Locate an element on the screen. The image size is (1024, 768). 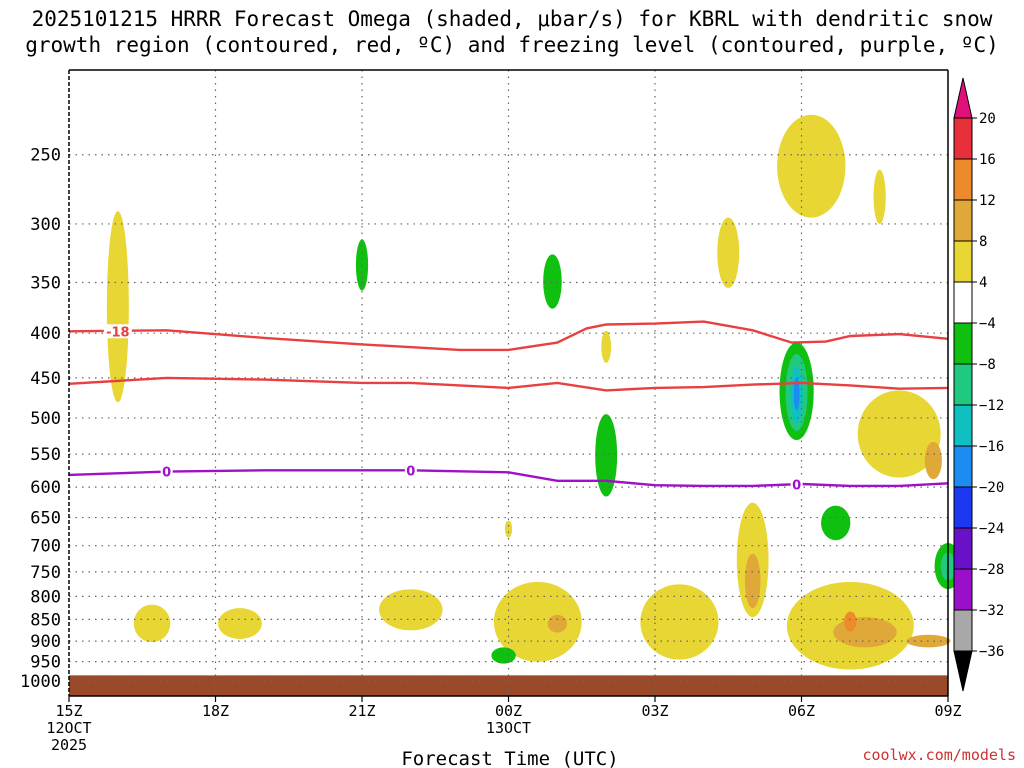
contour-dgz-top is located at coordinates (508, 336).